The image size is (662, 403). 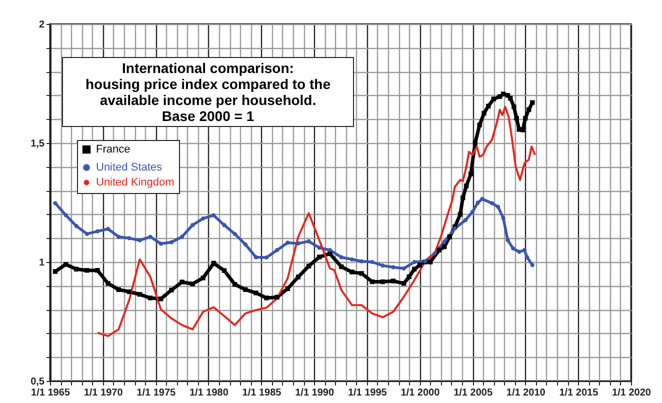 I want to click on y-tick-label: 2, so click(x=41, y=25).